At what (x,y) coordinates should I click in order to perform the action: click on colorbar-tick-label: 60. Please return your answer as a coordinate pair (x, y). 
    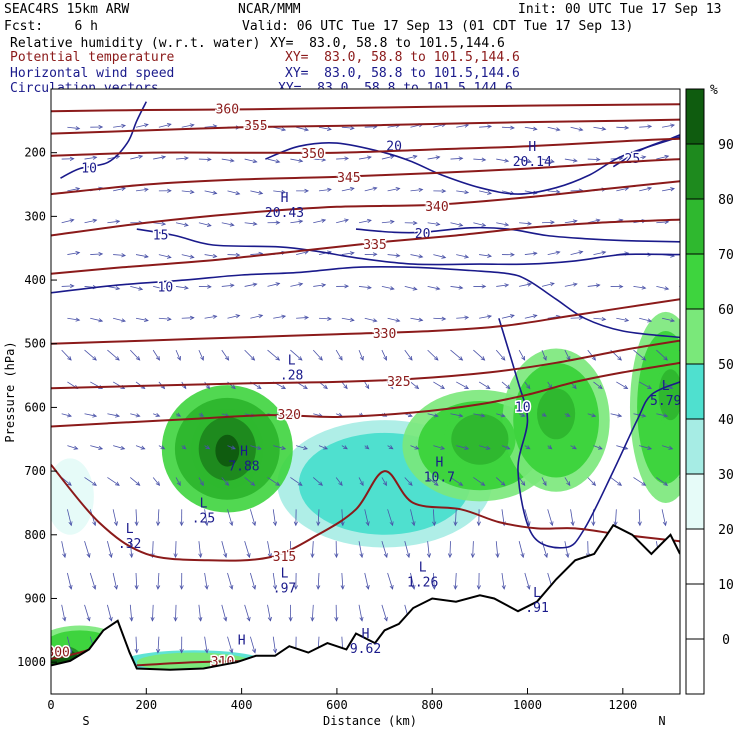
    Looking at the image, I should click on (726, 310).